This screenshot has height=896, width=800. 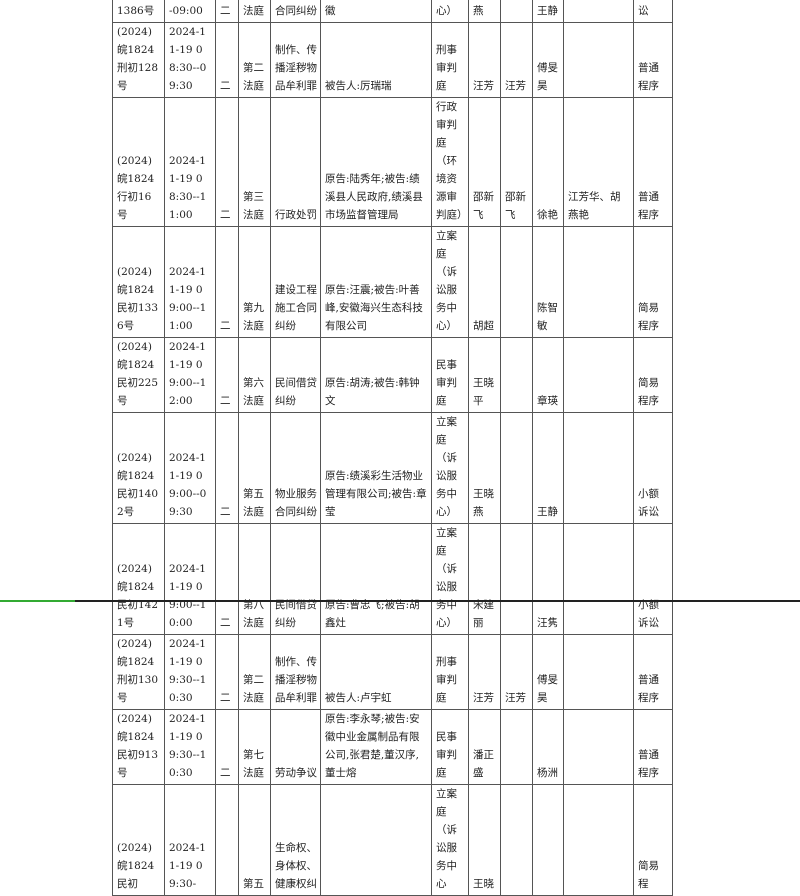 I want to click on case-cause-cell: 生命权、身体权、健康权纠, so click(x=295, y=840).